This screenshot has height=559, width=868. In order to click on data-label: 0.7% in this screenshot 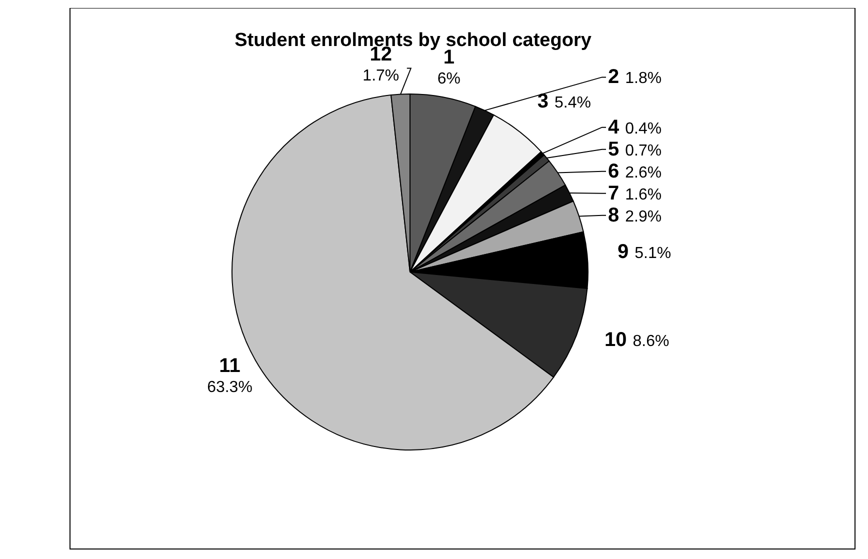, I will do `click(643, 151)`.